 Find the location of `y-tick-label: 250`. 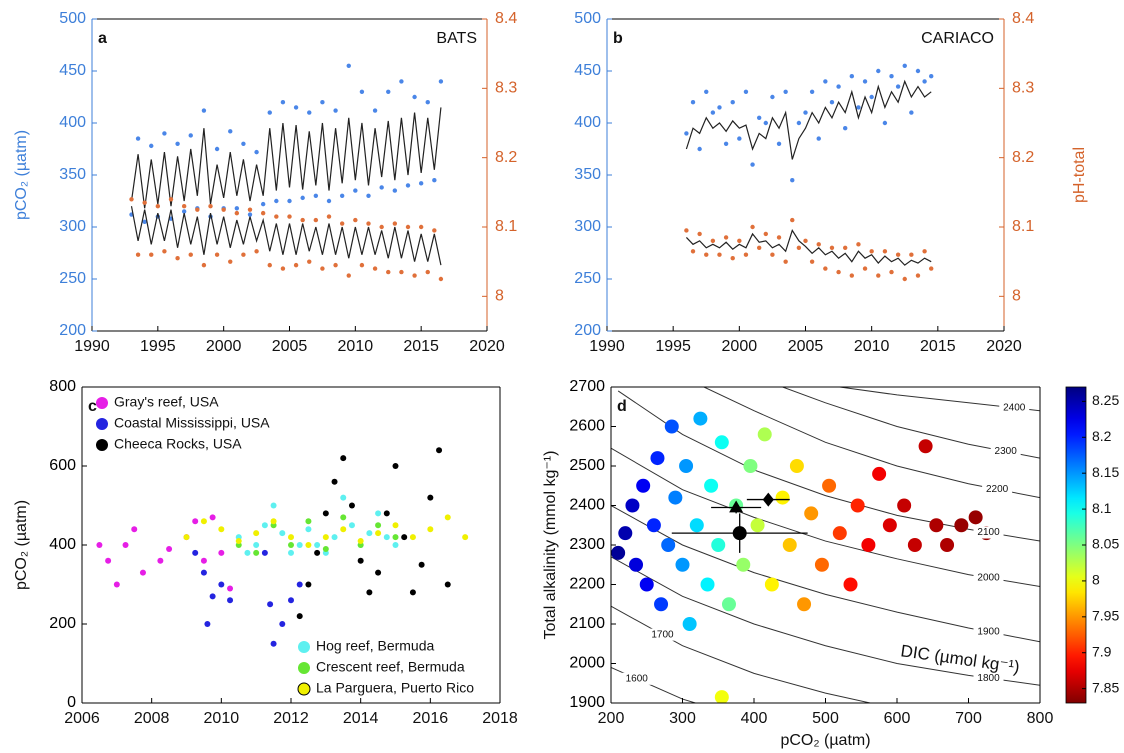

y-tick-label: 250 is located at coordinates (587, 278).